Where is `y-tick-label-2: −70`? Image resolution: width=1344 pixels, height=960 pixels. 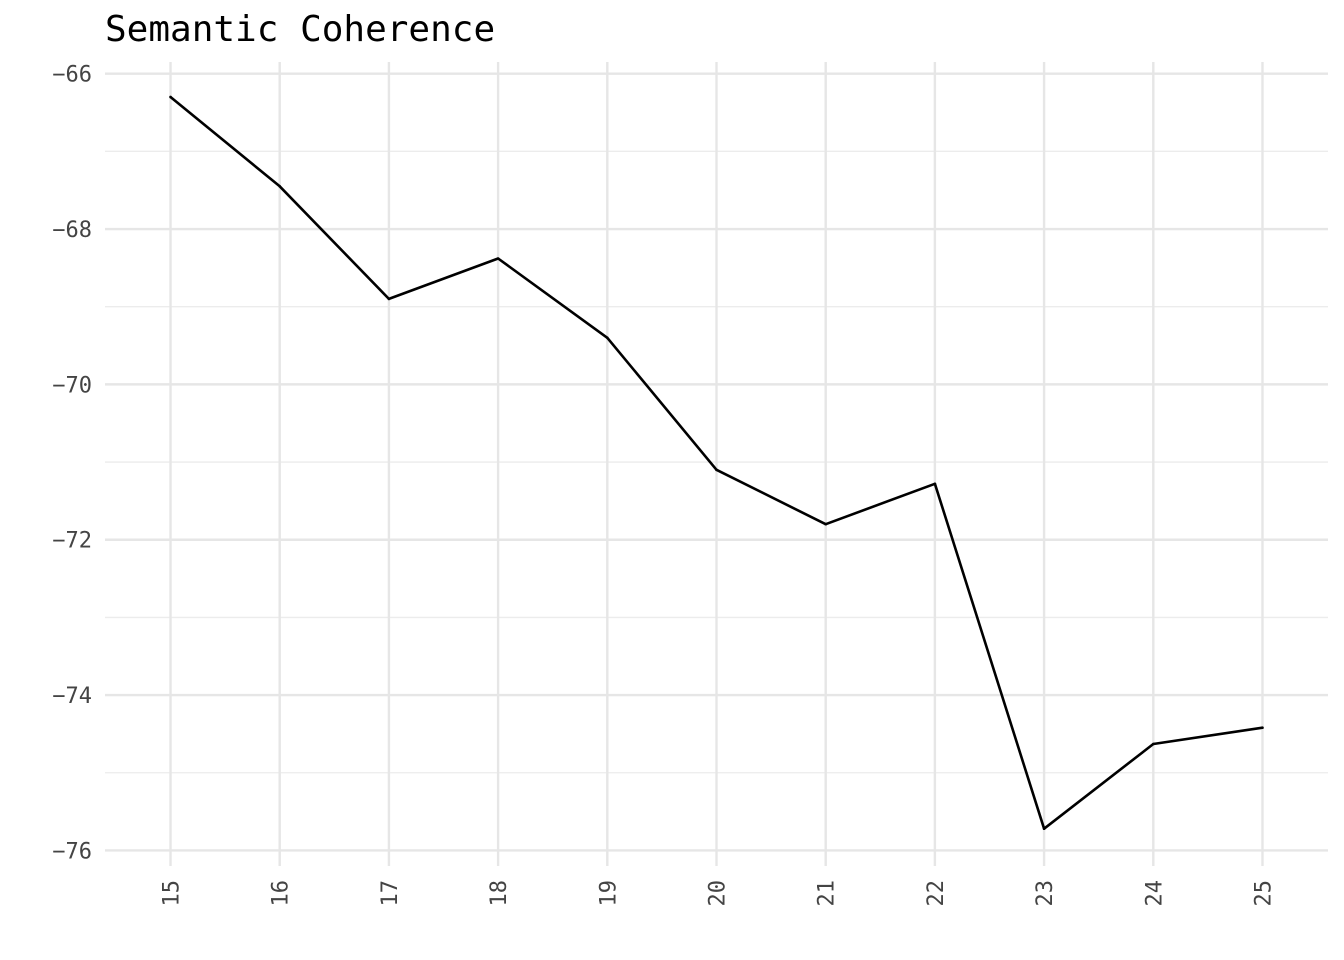 y-tick-label-2: −70 is located at coordinates (72, 385).